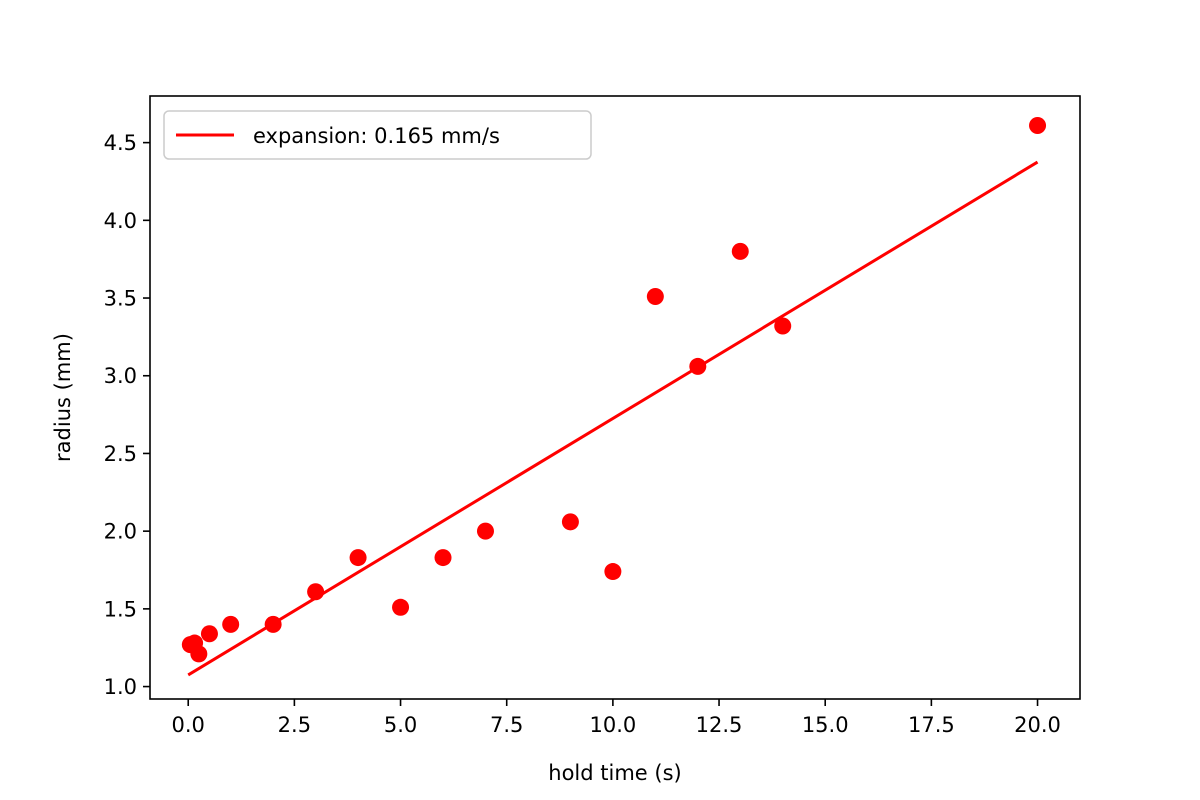 This screenshot has width=1200, height=800. Describe the element at coordinates (294, 725) in the screenshot. I see `x-tick-label: 2.5` at that location.